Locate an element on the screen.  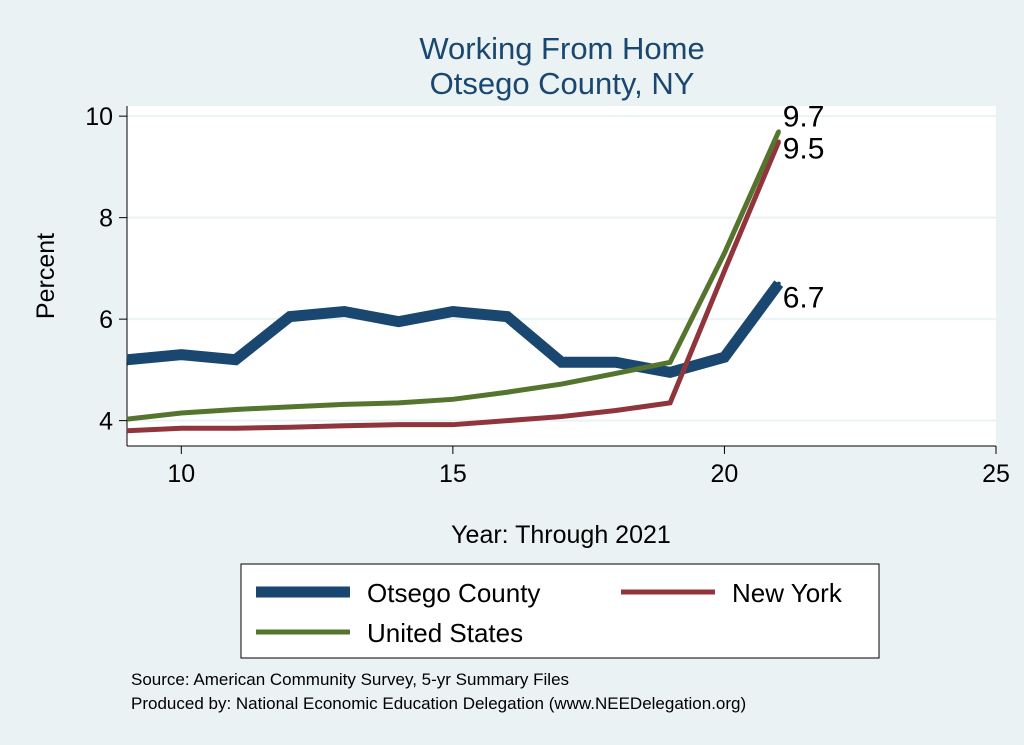
series-end-marker-otsego-county is located at coordinates (778, 283).